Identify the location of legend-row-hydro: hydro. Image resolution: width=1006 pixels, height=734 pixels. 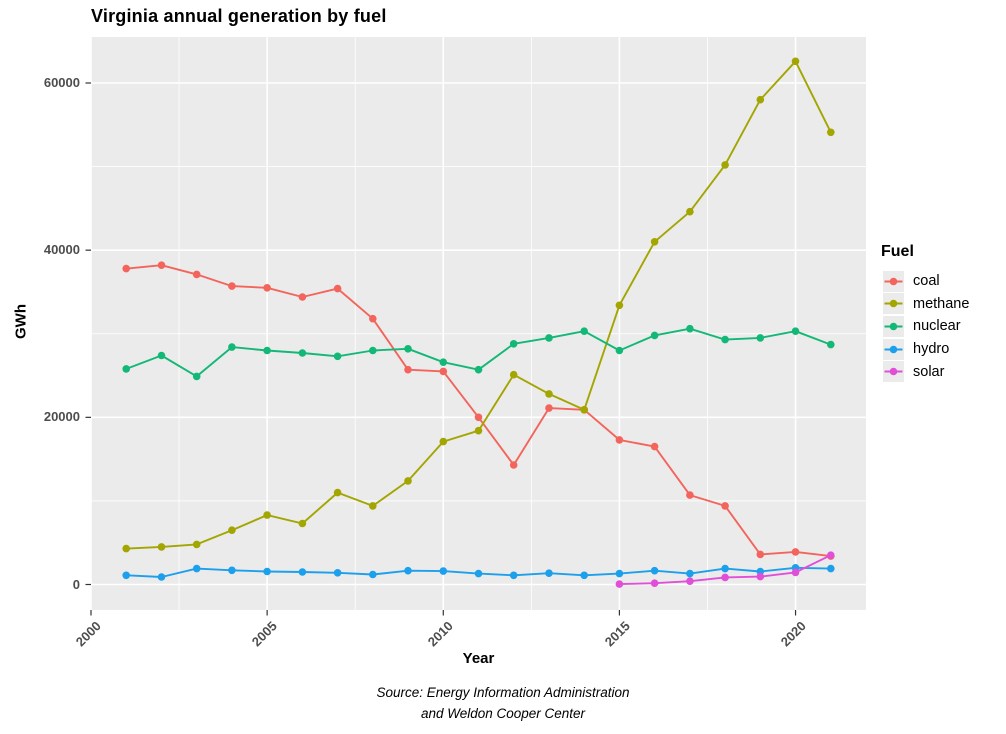
(943, 349).